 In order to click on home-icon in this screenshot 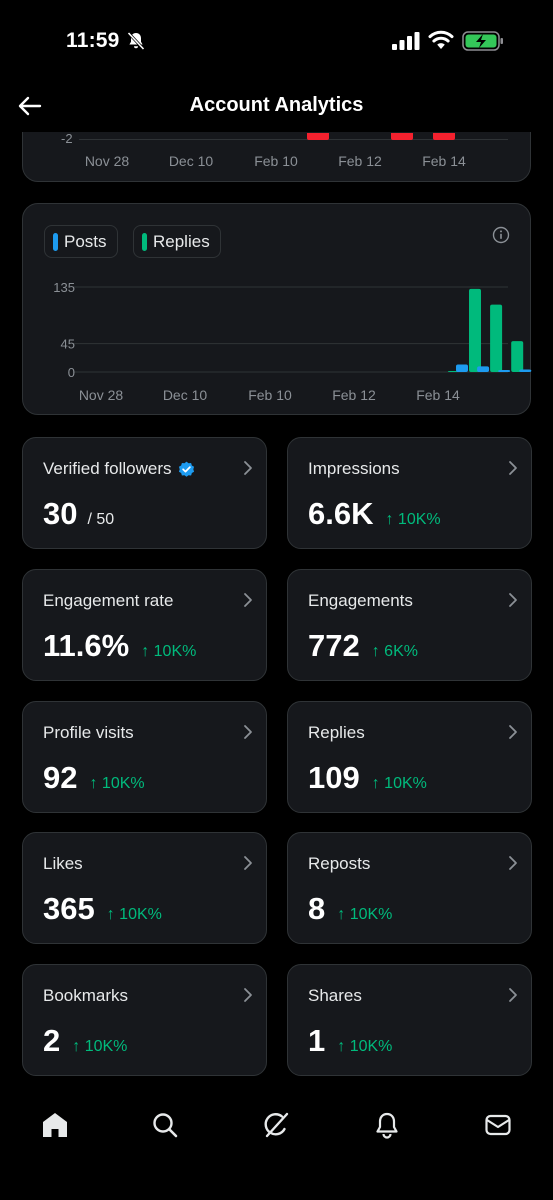, I will do `click(55, 1125)`.